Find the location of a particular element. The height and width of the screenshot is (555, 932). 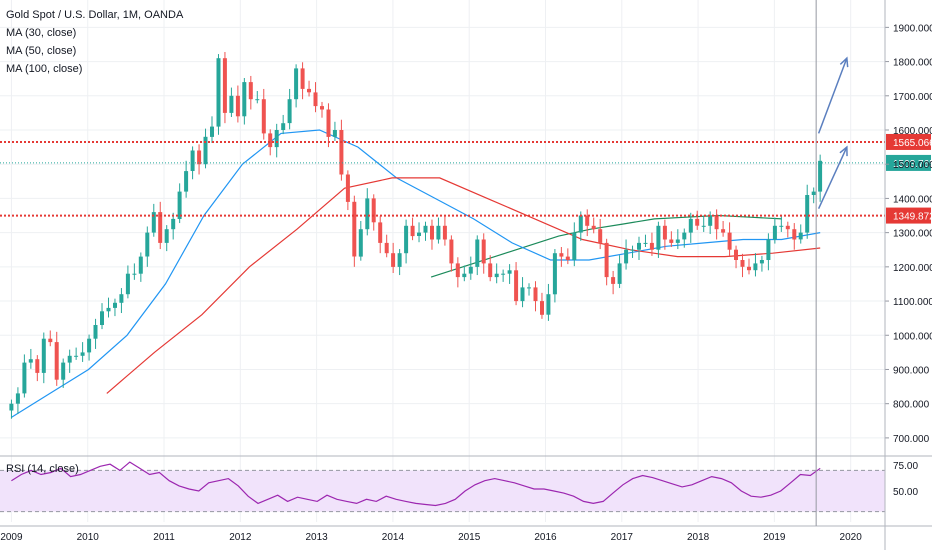

rsi-band is located at coordinates (442, 491).